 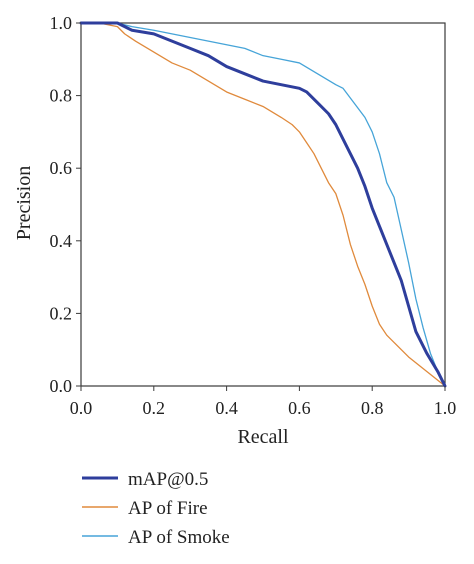 I want to click on x-axis-ticks: 0.0 0.2 0.4 0.6 0.8 1.0, so click(x=263, y=402).